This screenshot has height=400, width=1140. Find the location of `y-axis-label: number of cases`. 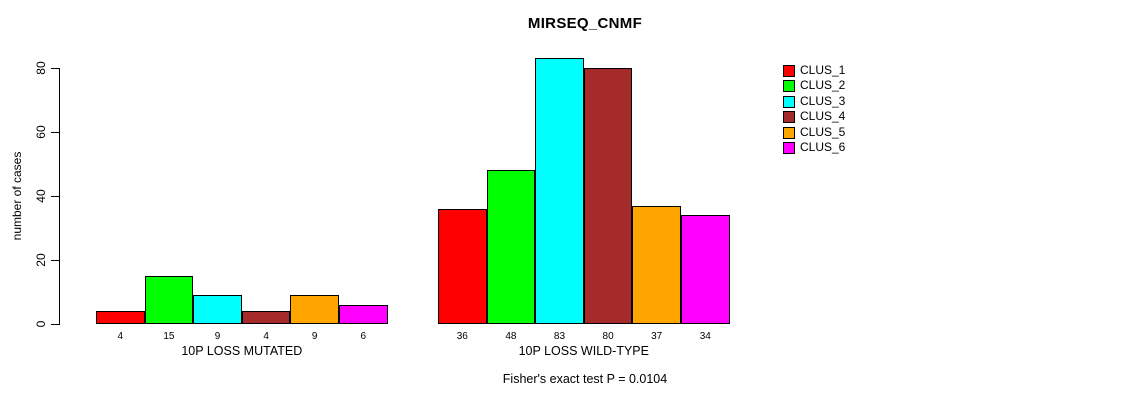

y-axis-label: number of cases is located at coordinates (17, 196).